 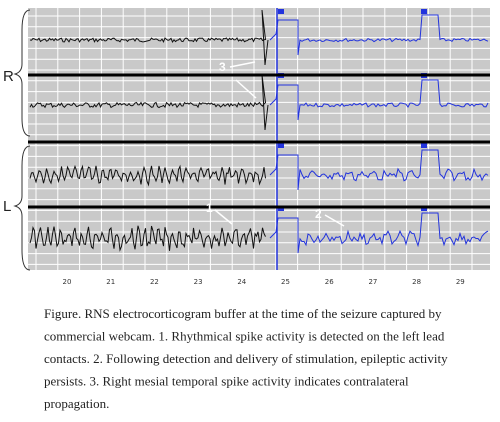 I want to click on annotation: 3, so click(x=222, y=67).